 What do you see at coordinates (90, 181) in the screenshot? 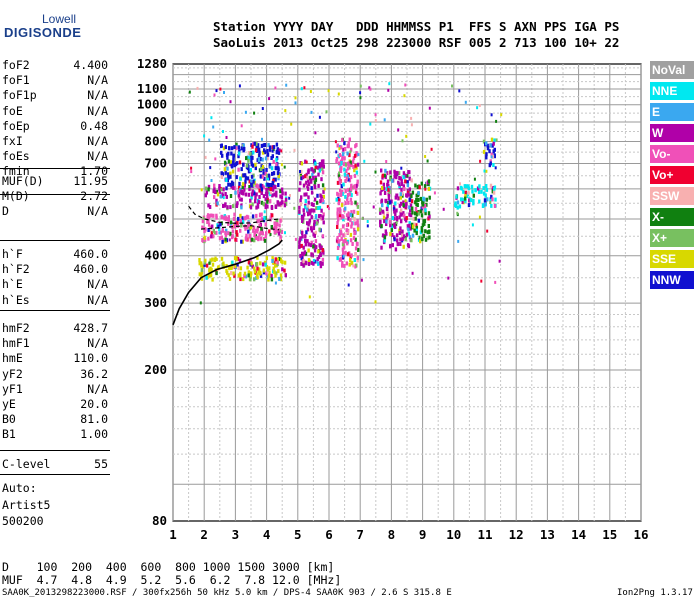
I see `param-value: 11.95` at bounding box center [90, 181].